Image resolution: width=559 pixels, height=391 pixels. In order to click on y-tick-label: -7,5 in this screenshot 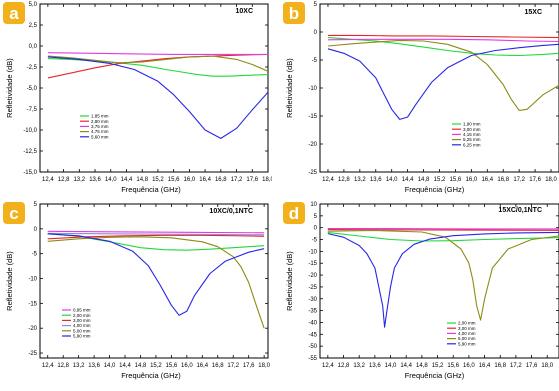, I will do `click(32, 110)`.